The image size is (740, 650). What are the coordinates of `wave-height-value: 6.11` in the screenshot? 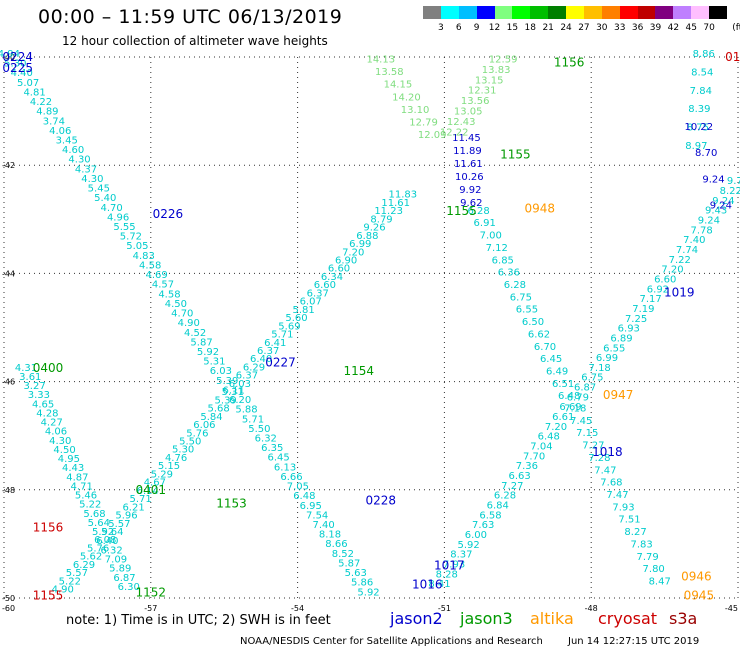 It's located at (234, 390).